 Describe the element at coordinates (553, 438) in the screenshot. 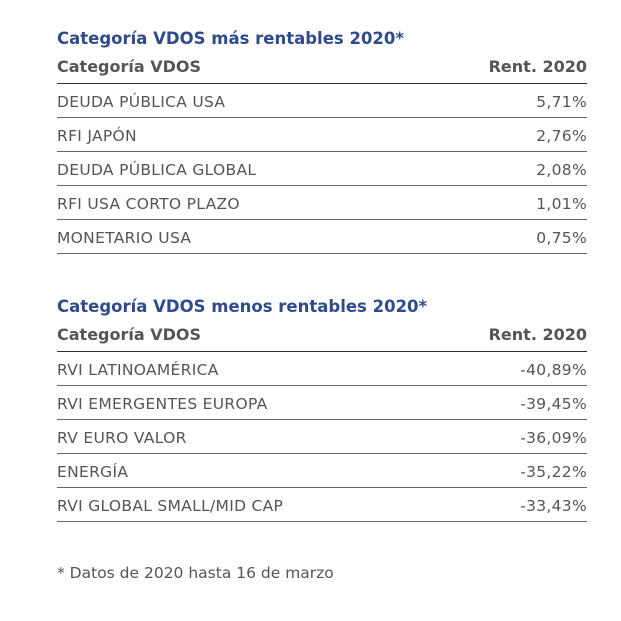

I see `table-cell: -36,09%` at that location.